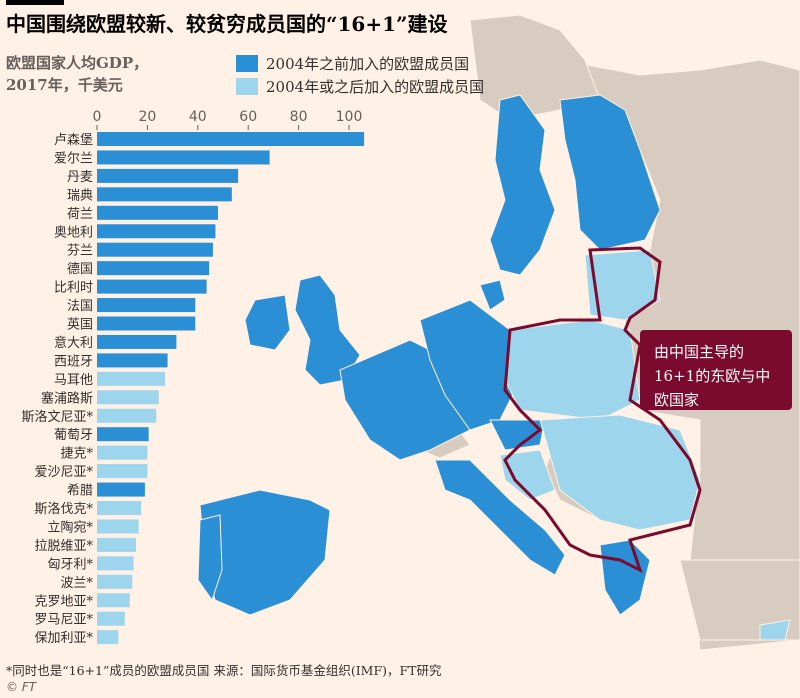  I want to click on category-label: 比利时, so click(73, 288).